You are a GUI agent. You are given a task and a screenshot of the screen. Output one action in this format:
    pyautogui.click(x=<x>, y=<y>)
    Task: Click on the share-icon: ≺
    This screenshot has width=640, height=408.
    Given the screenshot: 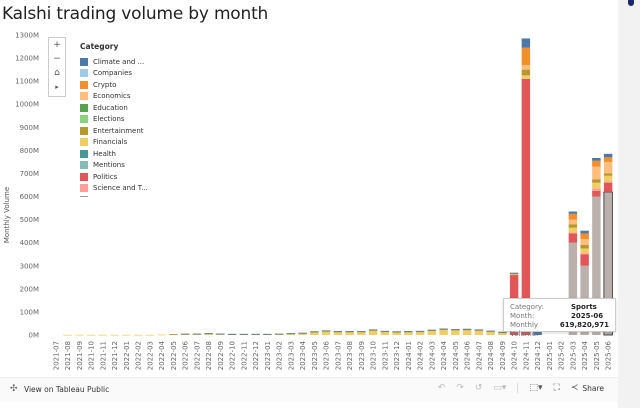 What is the action you would take?
    pyautogui.click(x=574, y=388)
    